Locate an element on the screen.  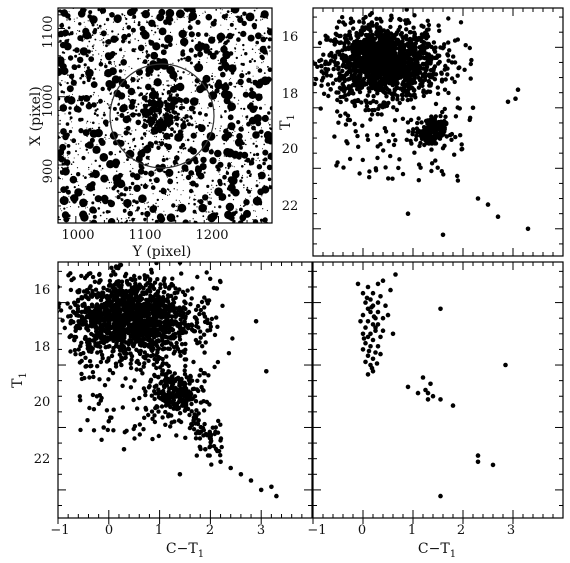
star-field-xlabel: Y (pixel) is located at coordinates (162, 252).